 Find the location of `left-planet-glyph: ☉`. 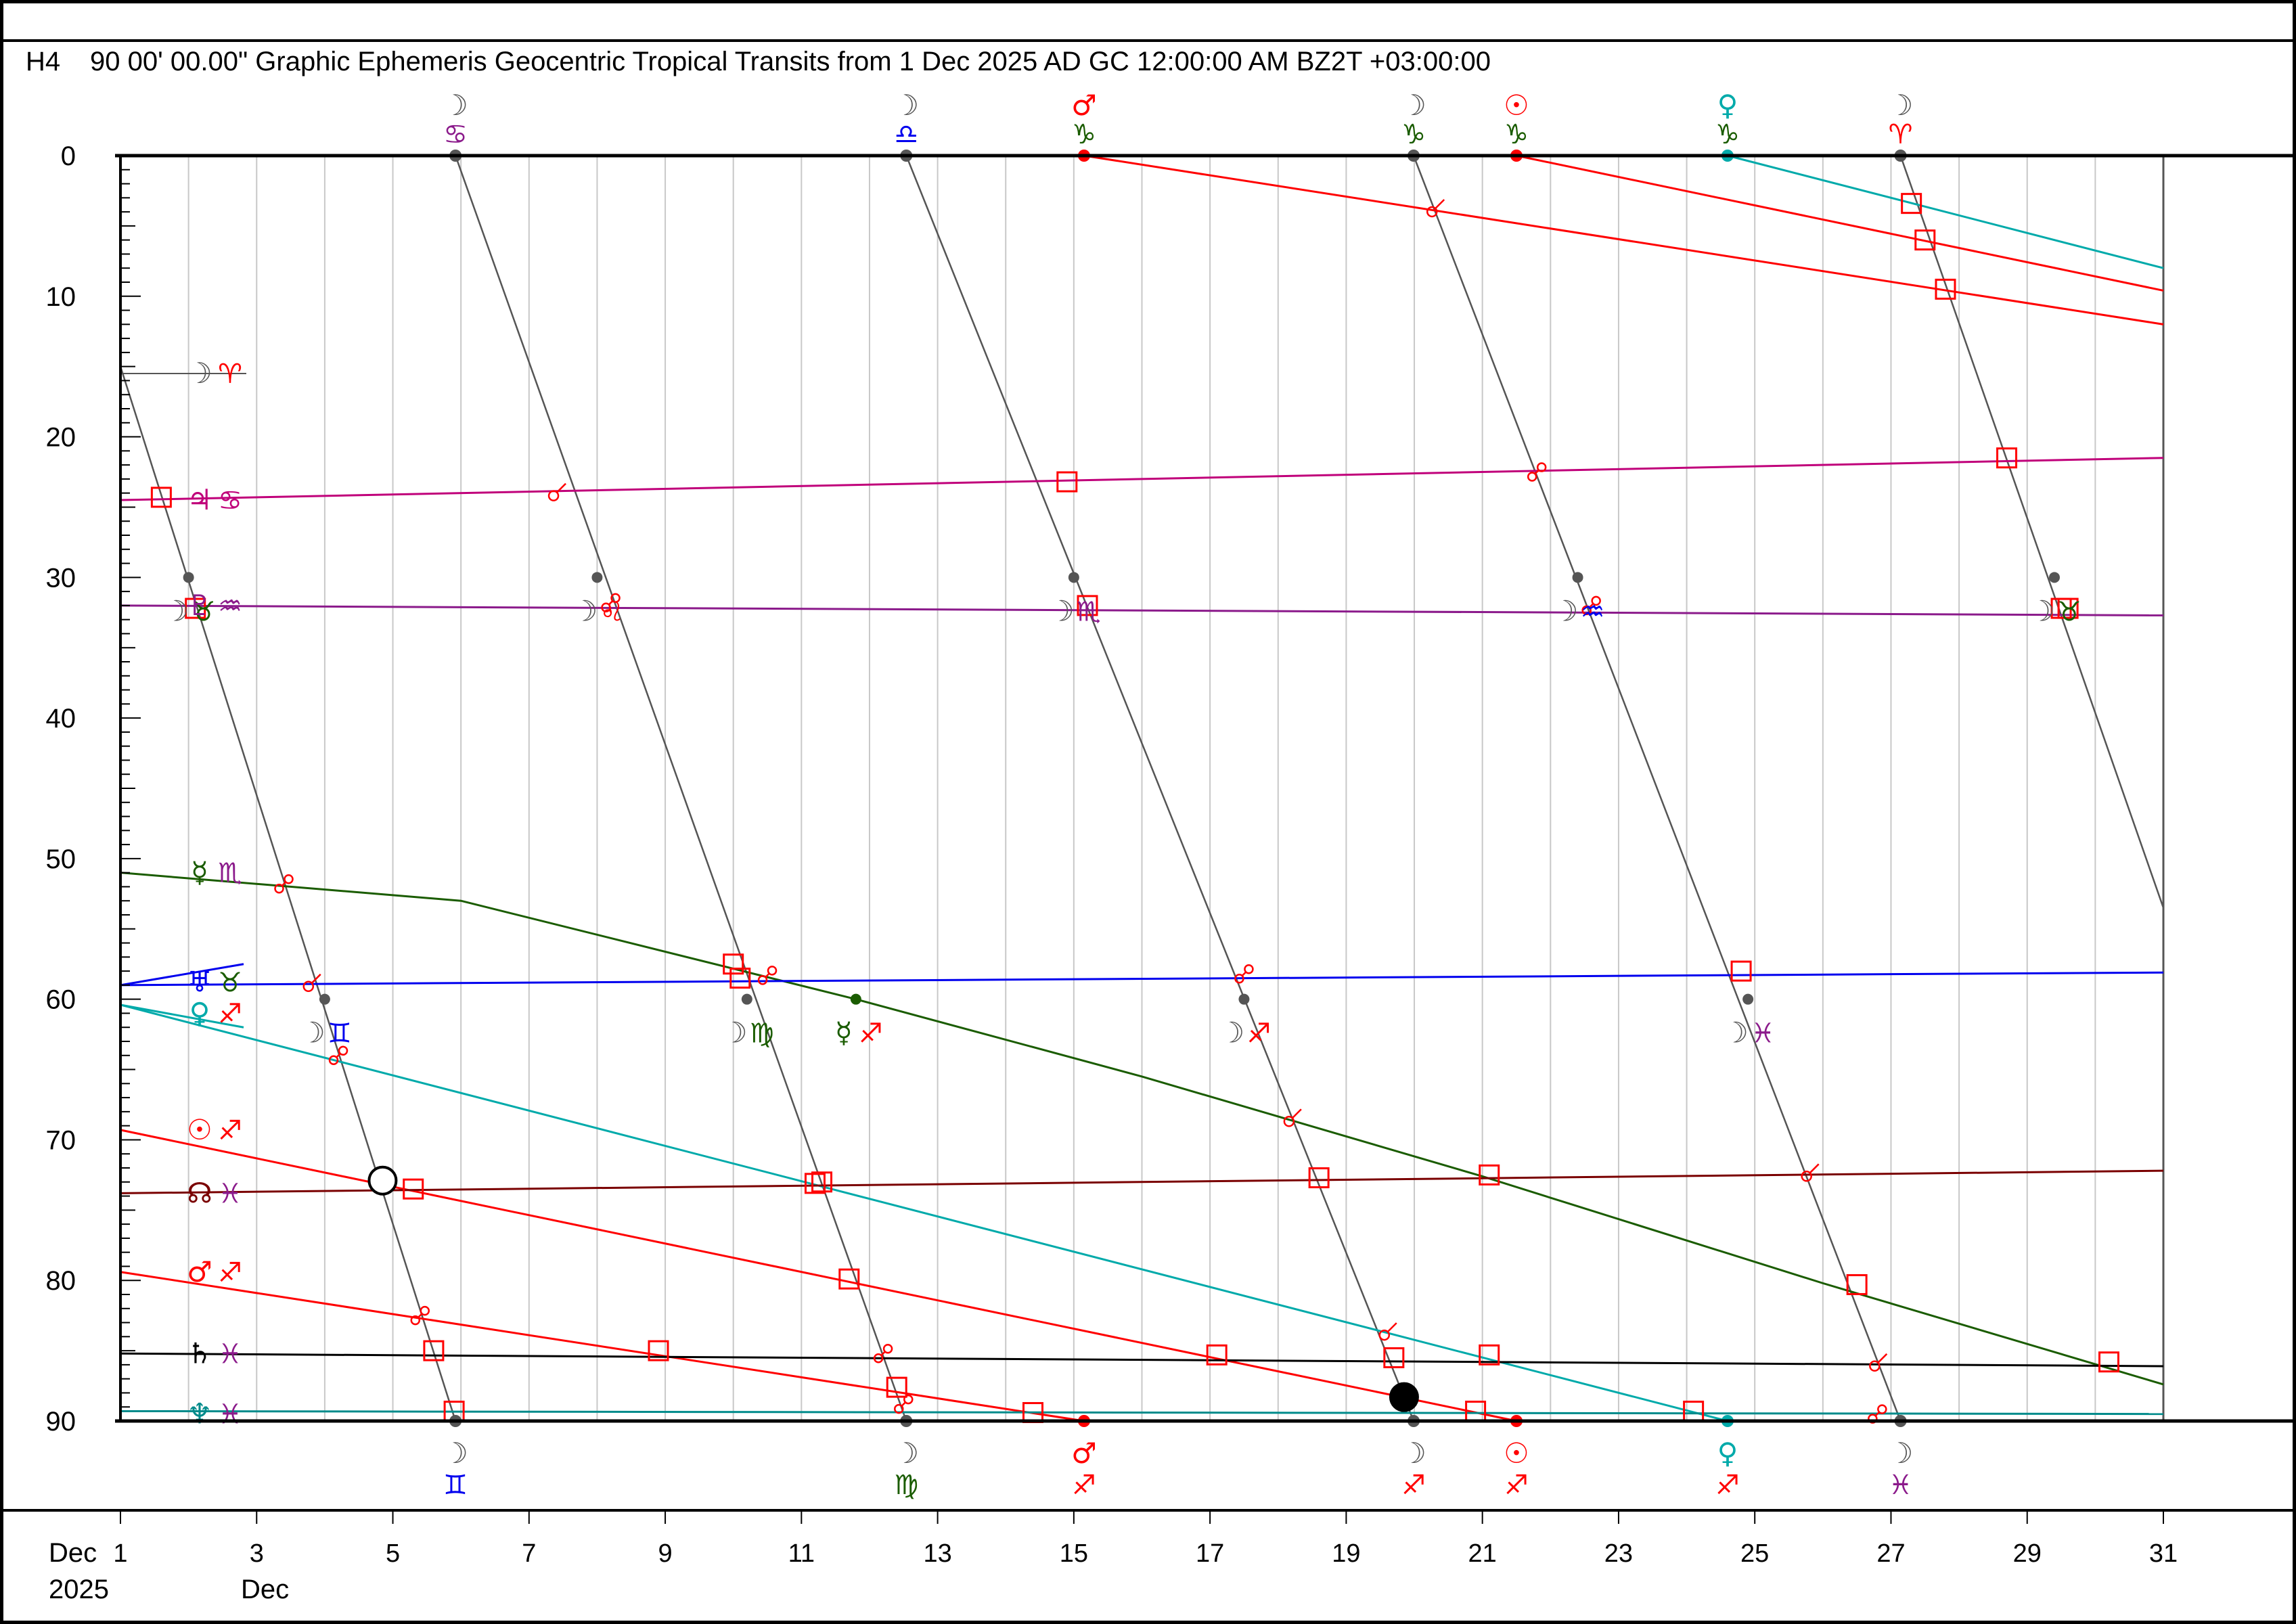

left-planet-glyph: ☉ is located at coordinates (199, 1129).